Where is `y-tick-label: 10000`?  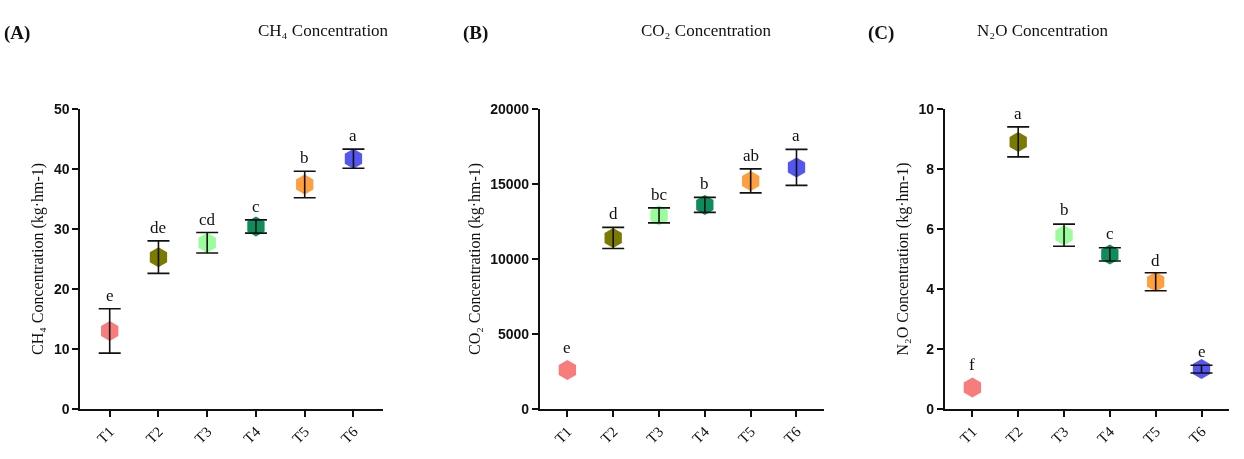
y-tick-label: 10000 is located at coordinates (510, 258).